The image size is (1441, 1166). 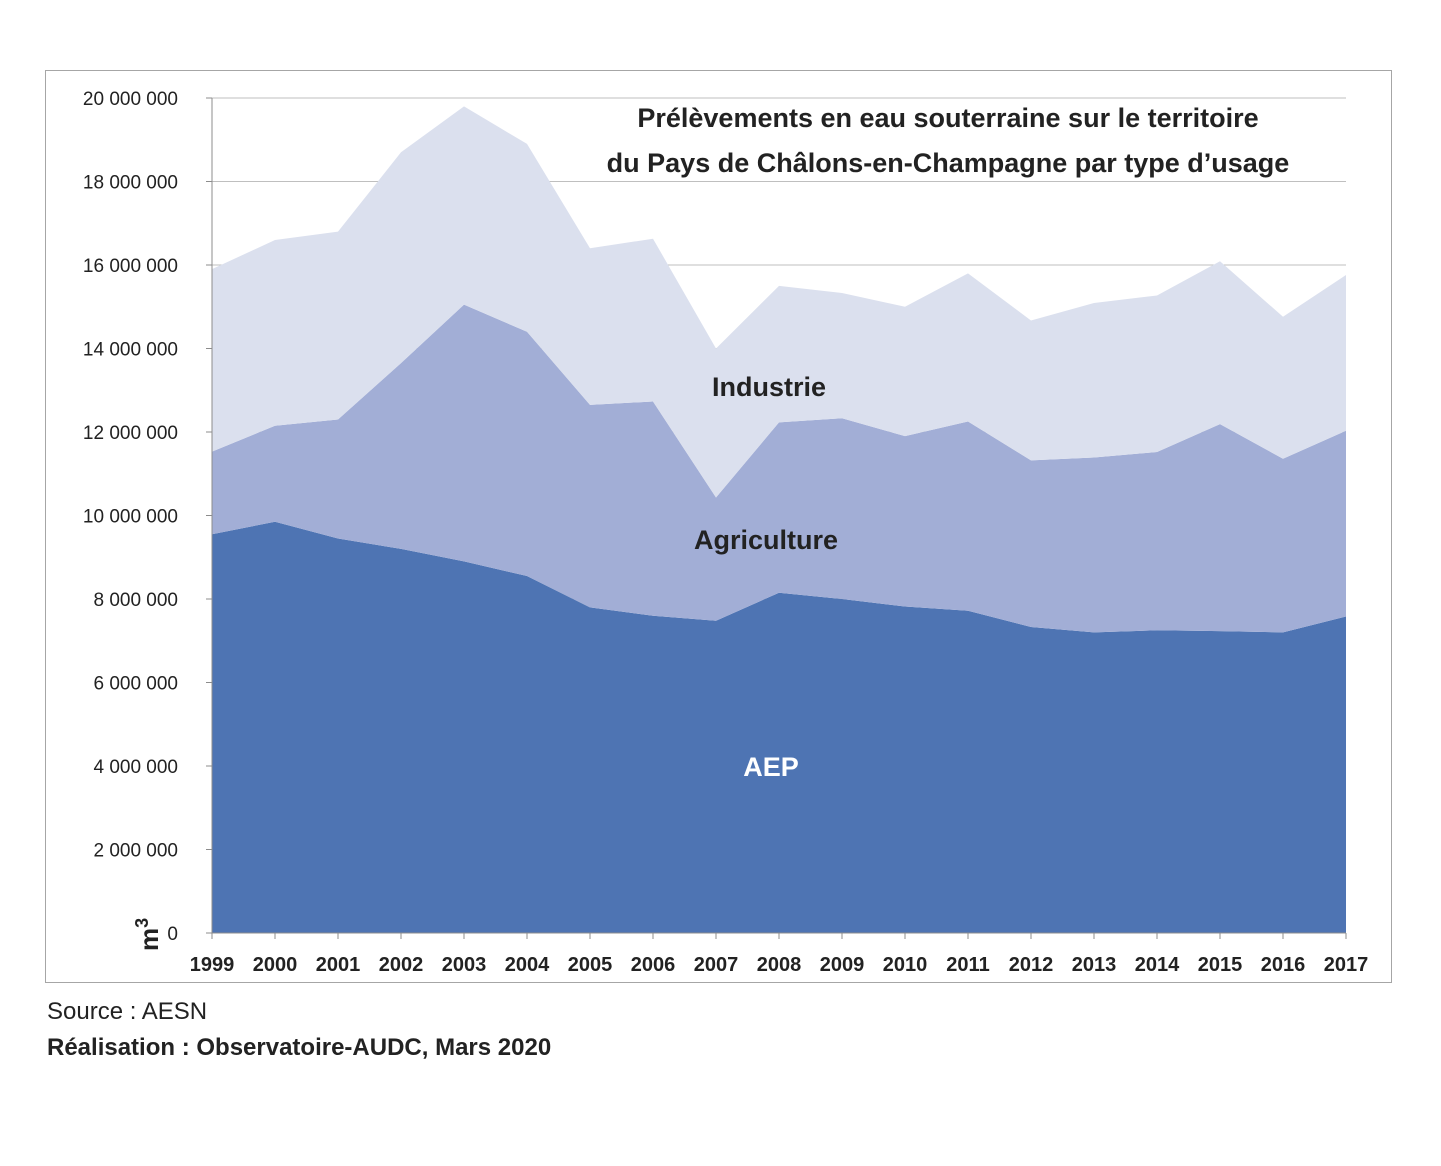 What do you see at coordinates (766, 577) in the screenshot?
I see `series-labels: Industrie Agriculture AEP` at bounding box center [766, 577].